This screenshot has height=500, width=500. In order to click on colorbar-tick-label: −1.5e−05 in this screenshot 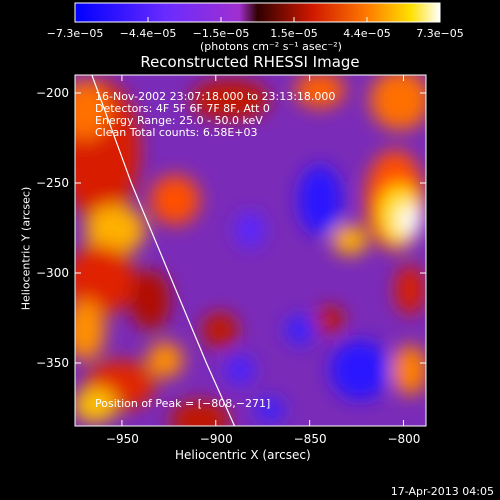, I will do `click(221, 33)`.